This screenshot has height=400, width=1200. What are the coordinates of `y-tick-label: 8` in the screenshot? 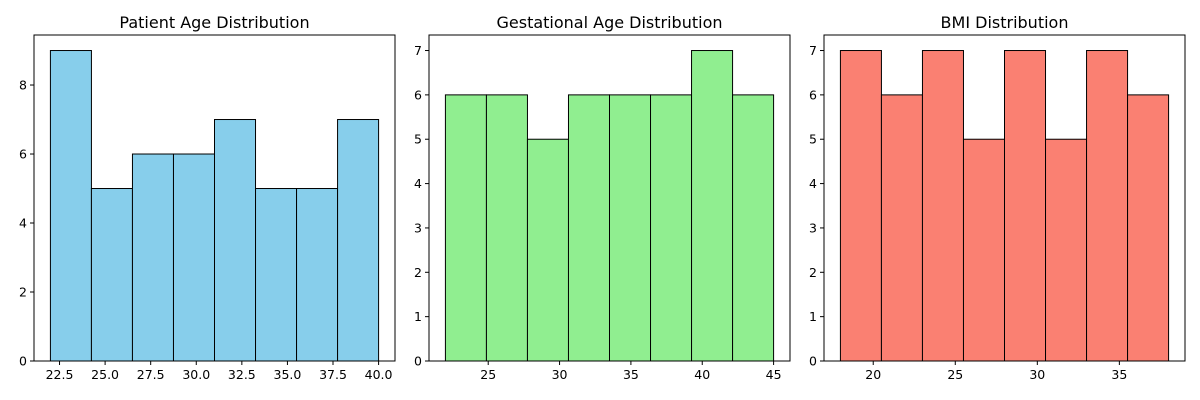 It's located at (23, 85).